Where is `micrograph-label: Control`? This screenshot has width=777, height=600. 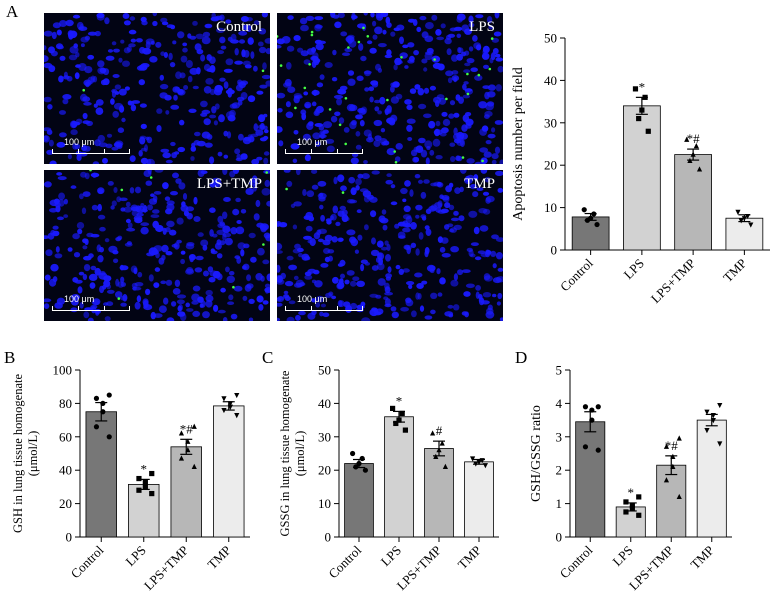 micrograph-label: Control is located at coordinates (239, 27).